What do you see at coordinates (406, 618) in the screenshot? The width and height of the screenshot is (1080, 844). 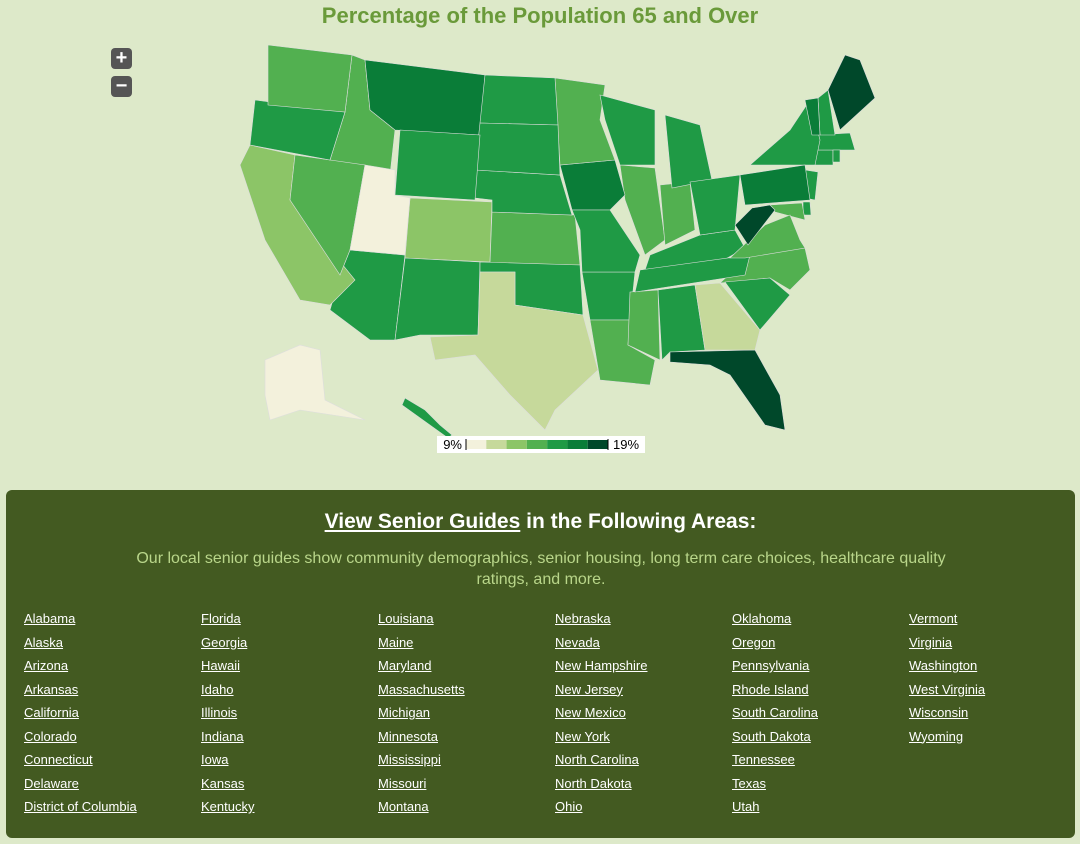 I see `state-link: Louisiana` at bounding box center [406, 618].